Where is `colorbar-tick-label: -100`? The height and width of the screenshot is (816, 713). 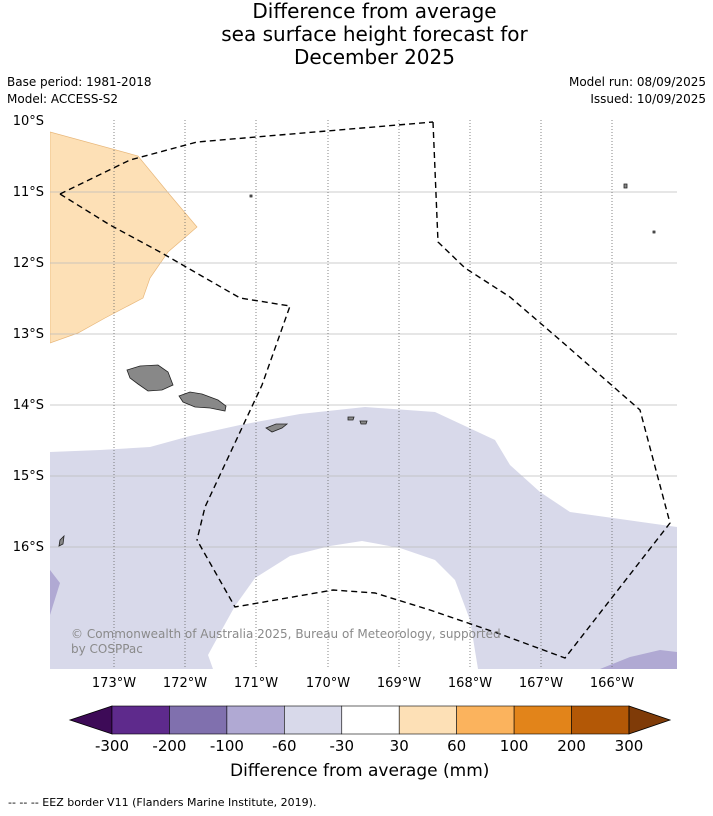
colorbar-tick-label: -100 is located at coordinates (227, 746).